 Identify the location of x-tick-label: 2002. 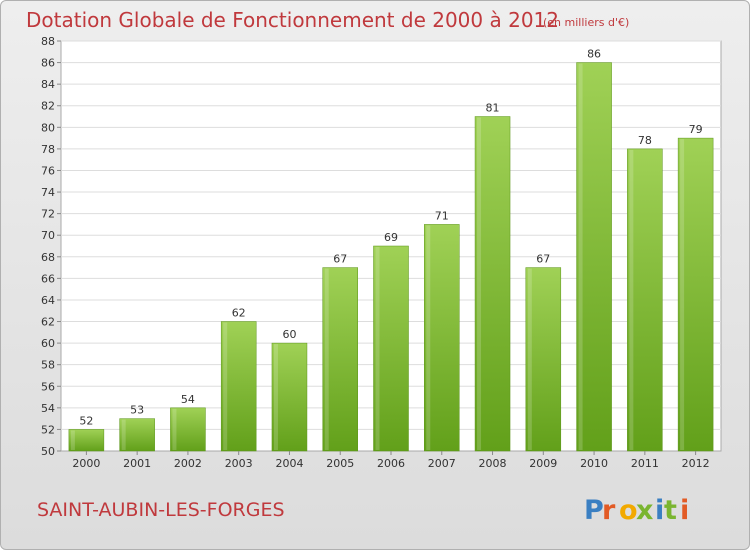
(188, 463).